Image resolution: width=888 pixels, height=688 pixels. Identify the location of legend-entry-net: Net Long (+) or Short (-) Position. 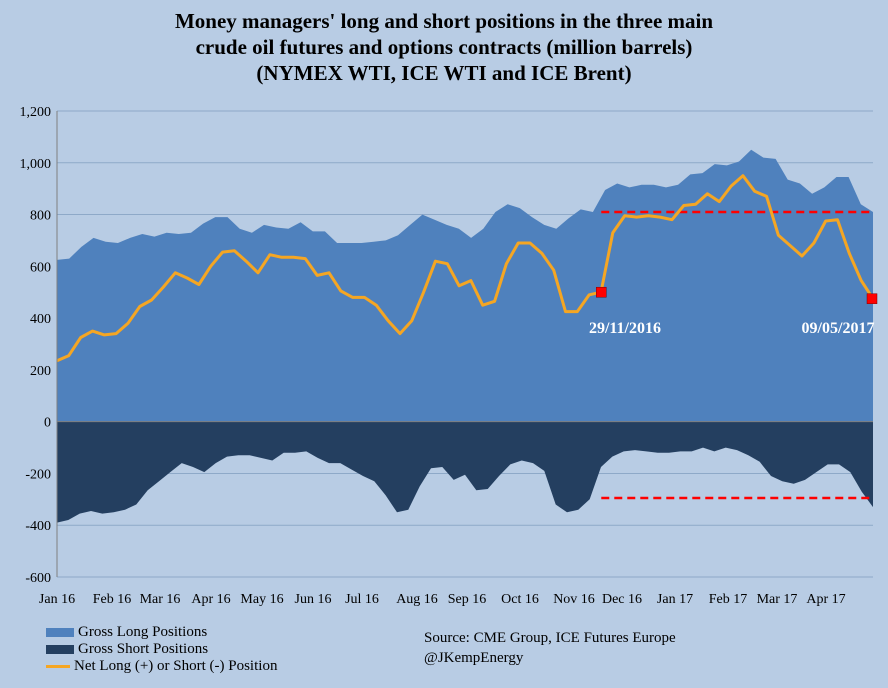
(161, 666).